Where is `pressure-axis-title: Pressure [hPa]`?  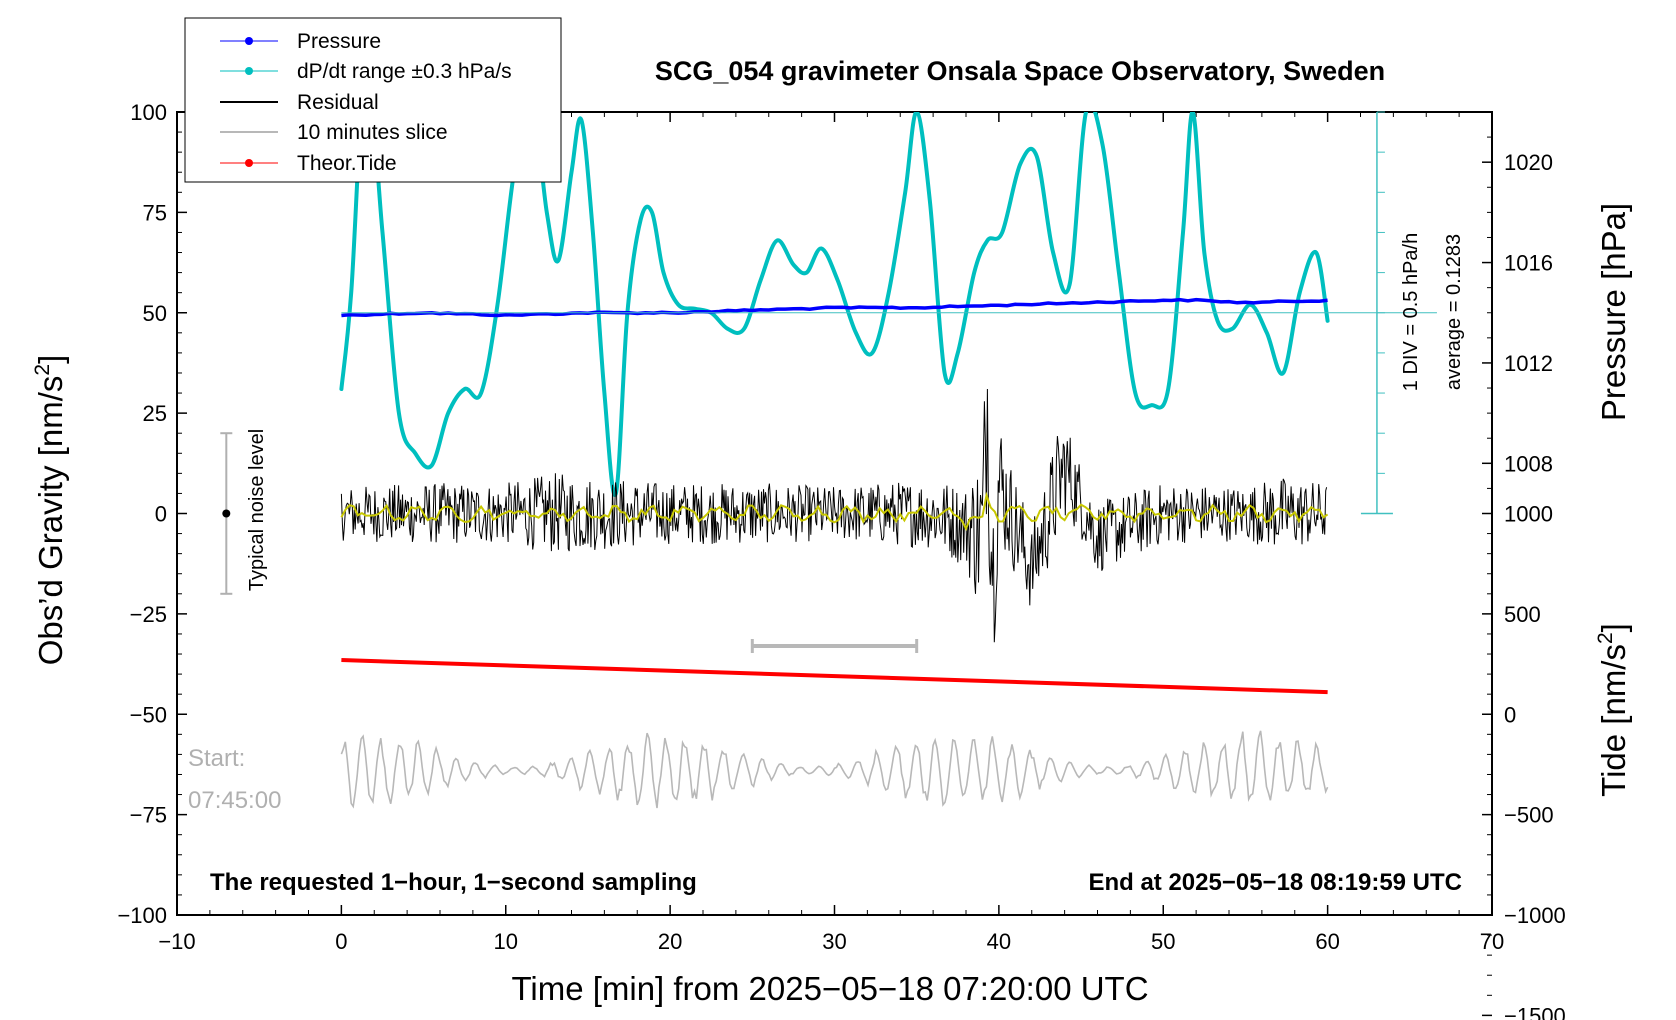 pressure-axis-title: Pressure [hPa] is located at coordinates (1613, 312).